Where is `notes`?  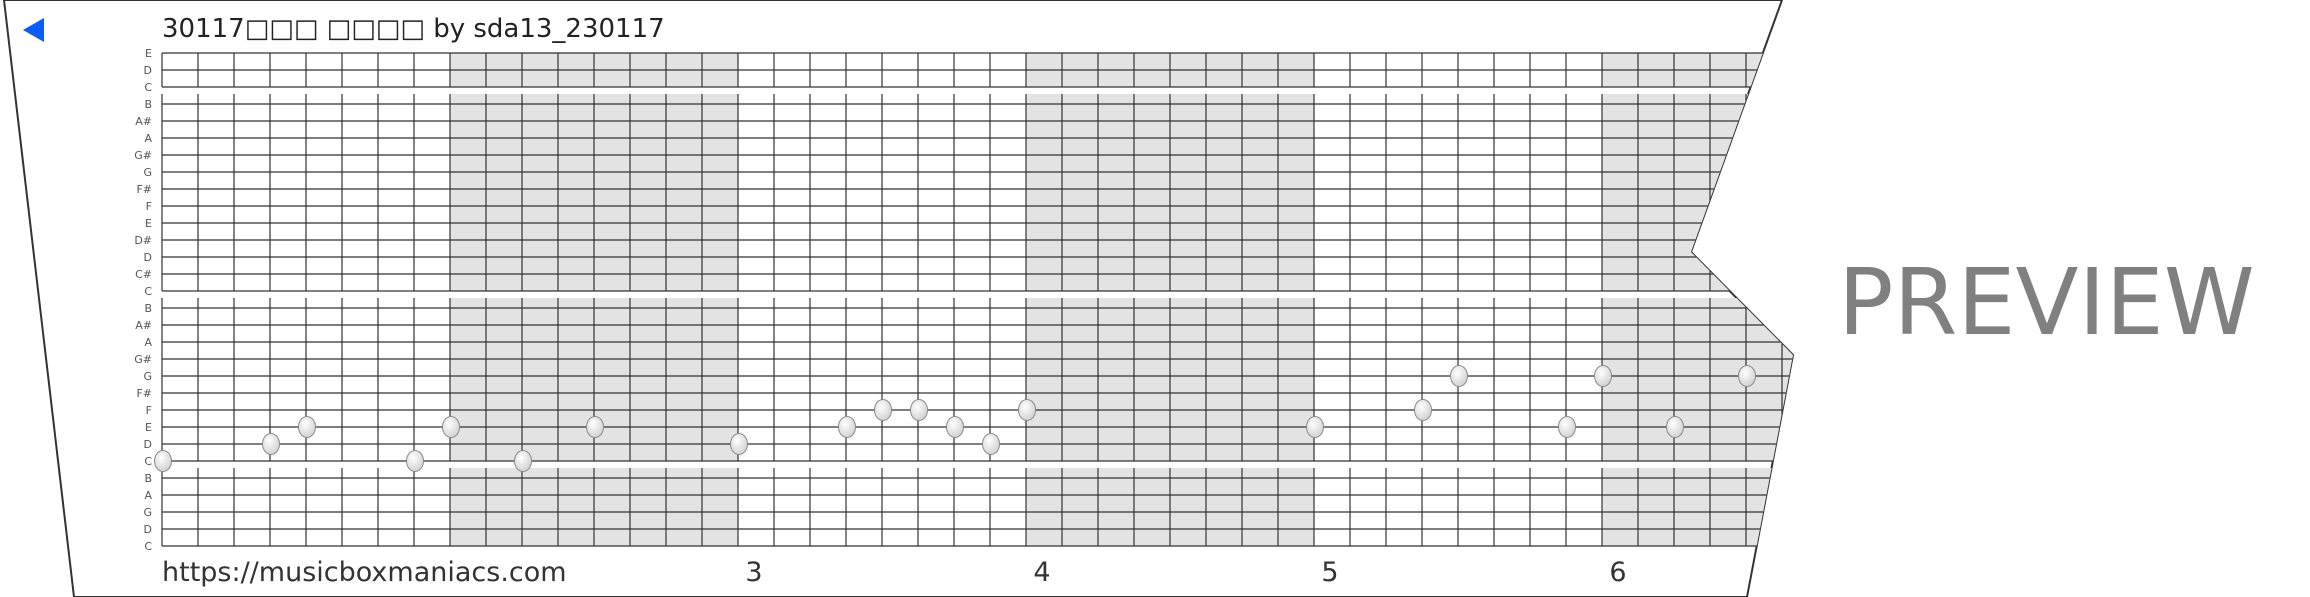 notes is located at coordinates (955, 418).